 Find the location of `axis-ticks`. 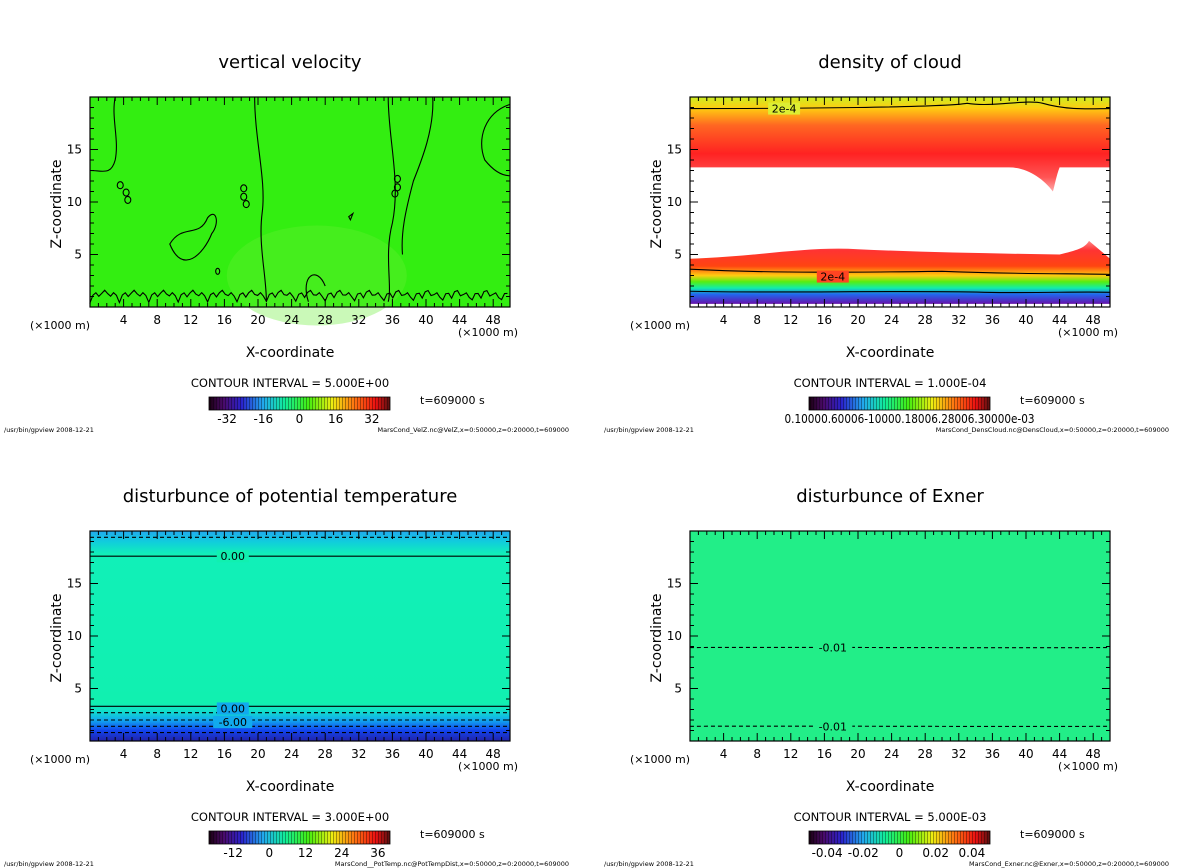

axis-ticks is located at coordinates (900, 636).